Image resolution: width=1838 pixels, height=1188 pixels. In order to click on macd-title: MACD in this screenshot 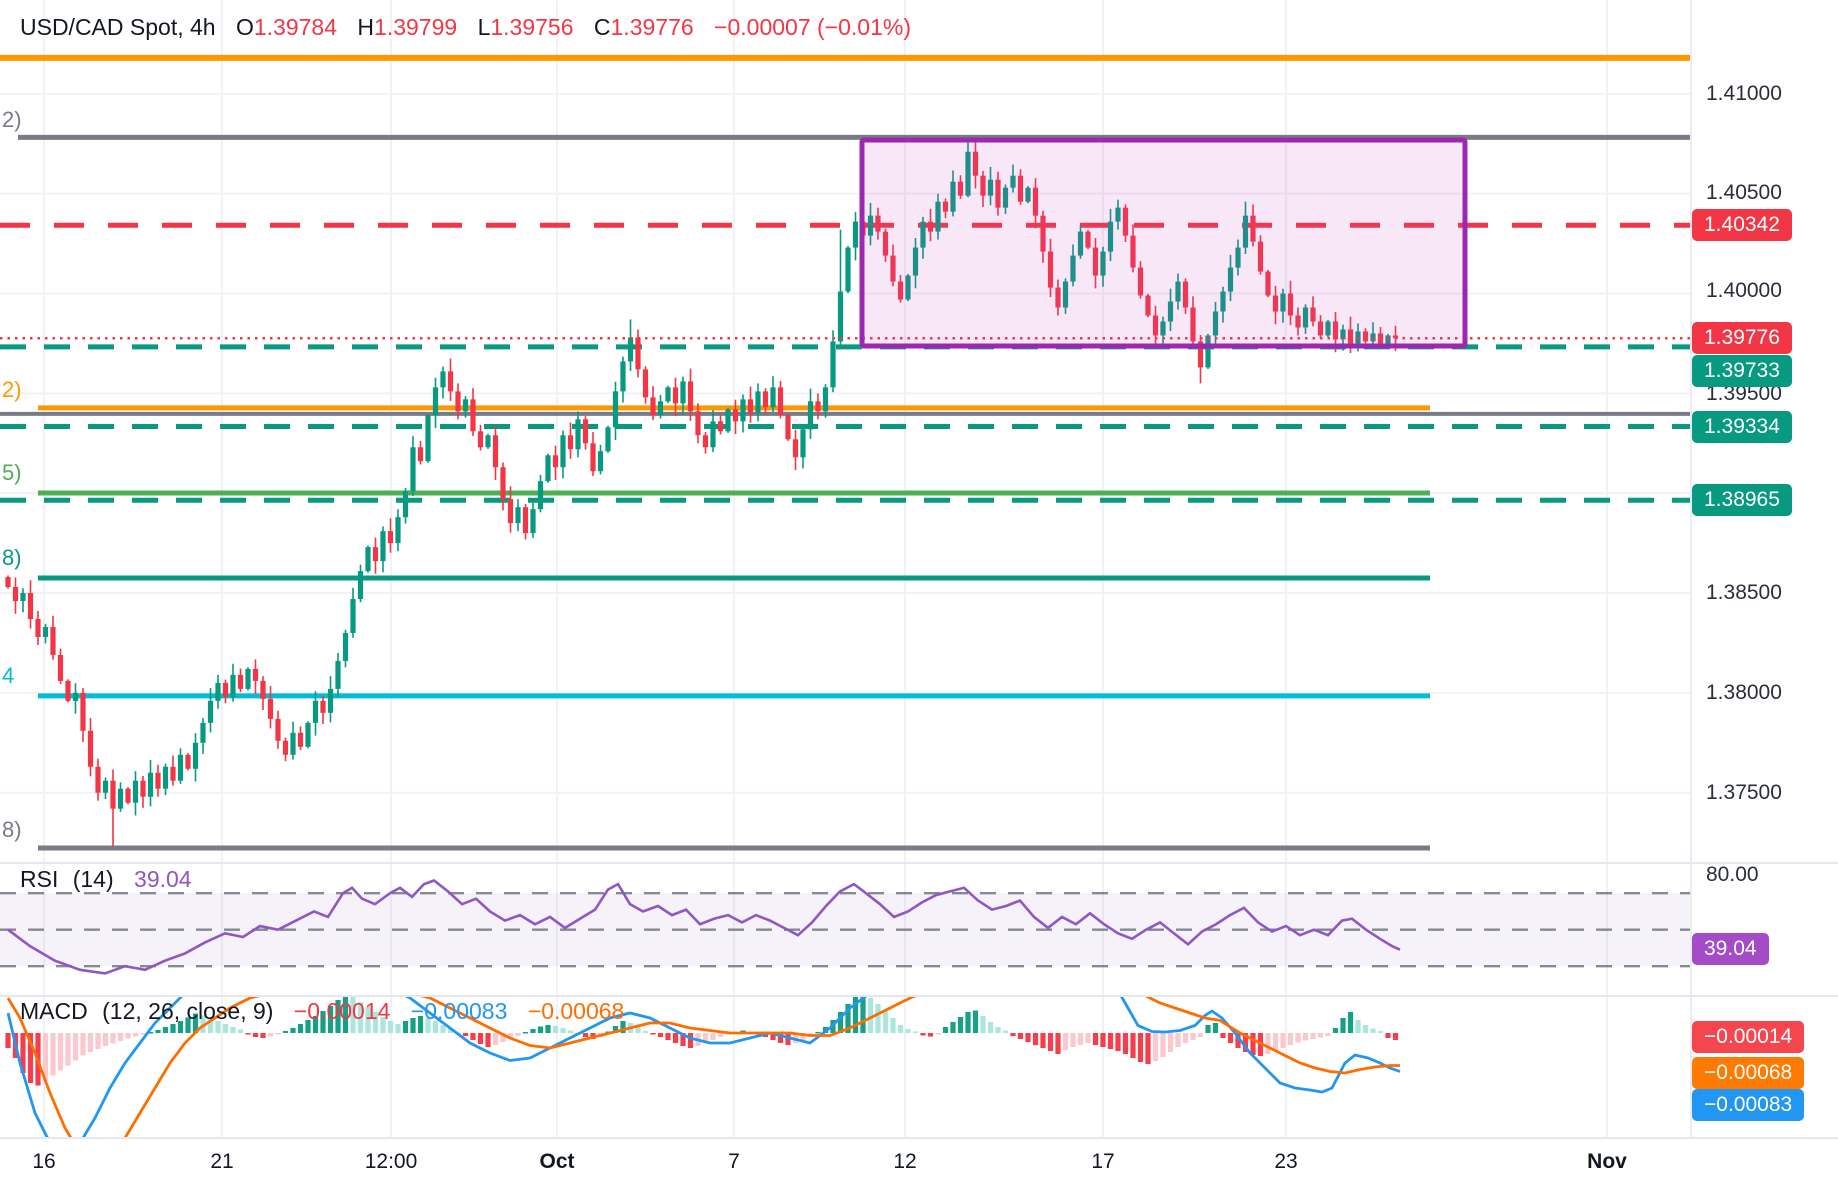, I will do `click(54, 1011)`.